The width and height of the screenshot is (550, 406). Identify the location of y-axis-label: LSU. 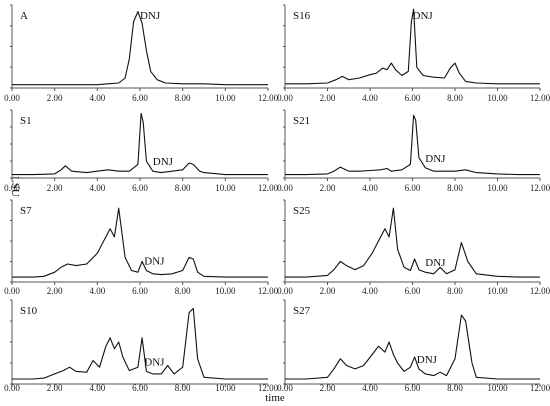
(15, 186).